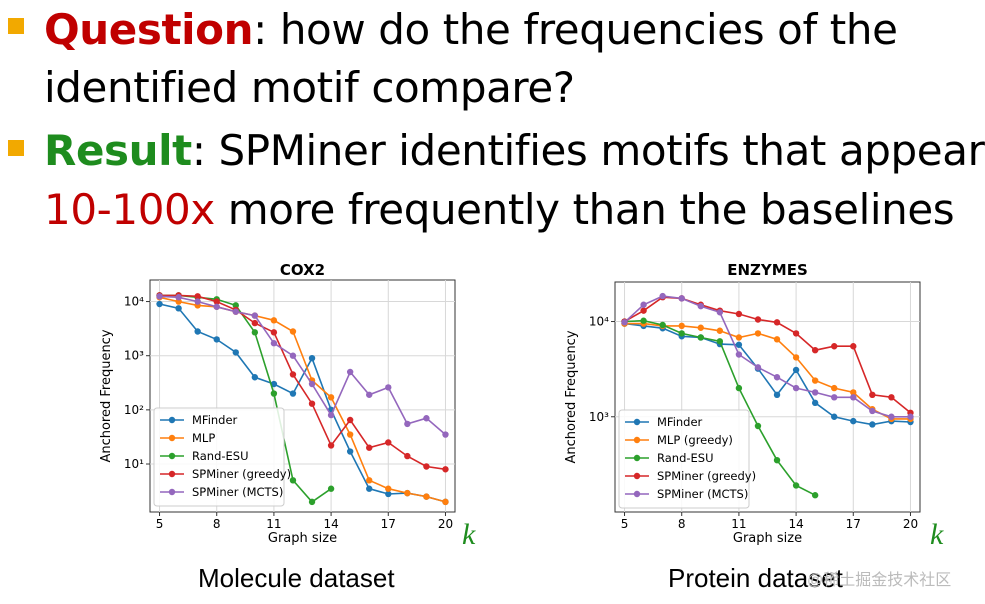 The image size is (985, 604). I want to click on series-line-spminer-mcts-, so click(767, 356).